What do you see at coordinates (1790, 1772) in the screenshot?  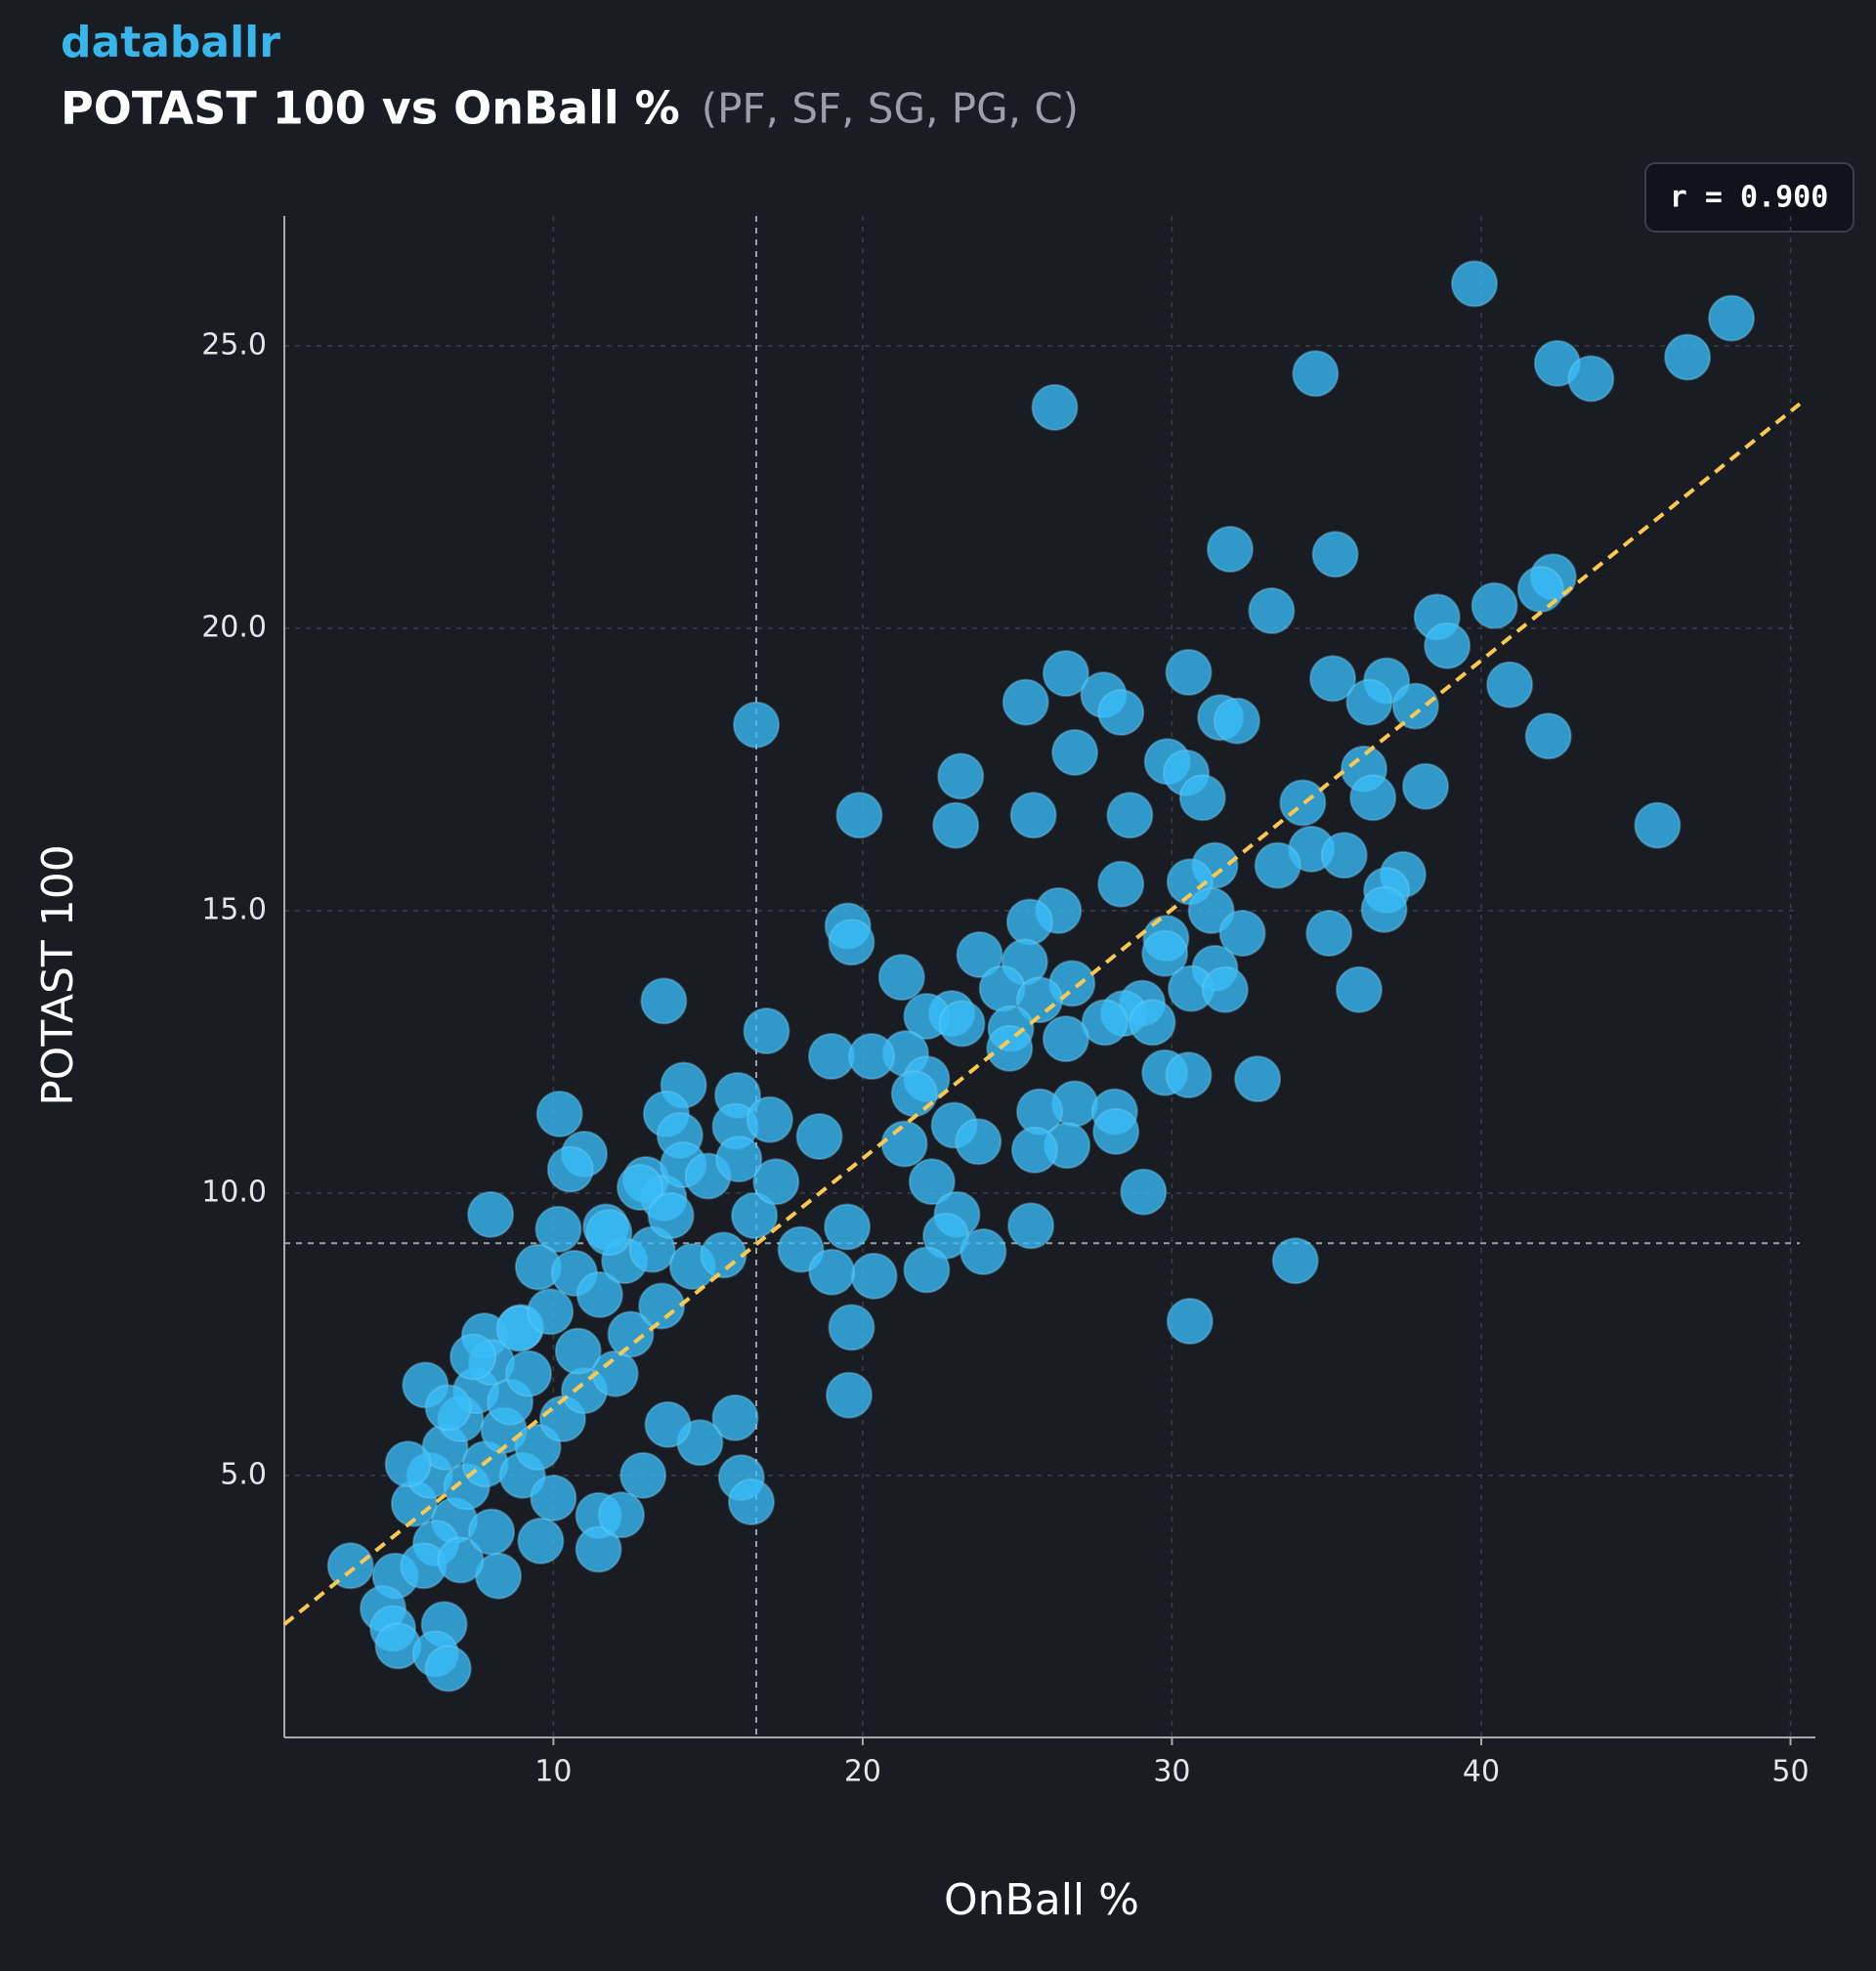 I see `x-tick-label: 50` at bounding box center [1790, 1772].